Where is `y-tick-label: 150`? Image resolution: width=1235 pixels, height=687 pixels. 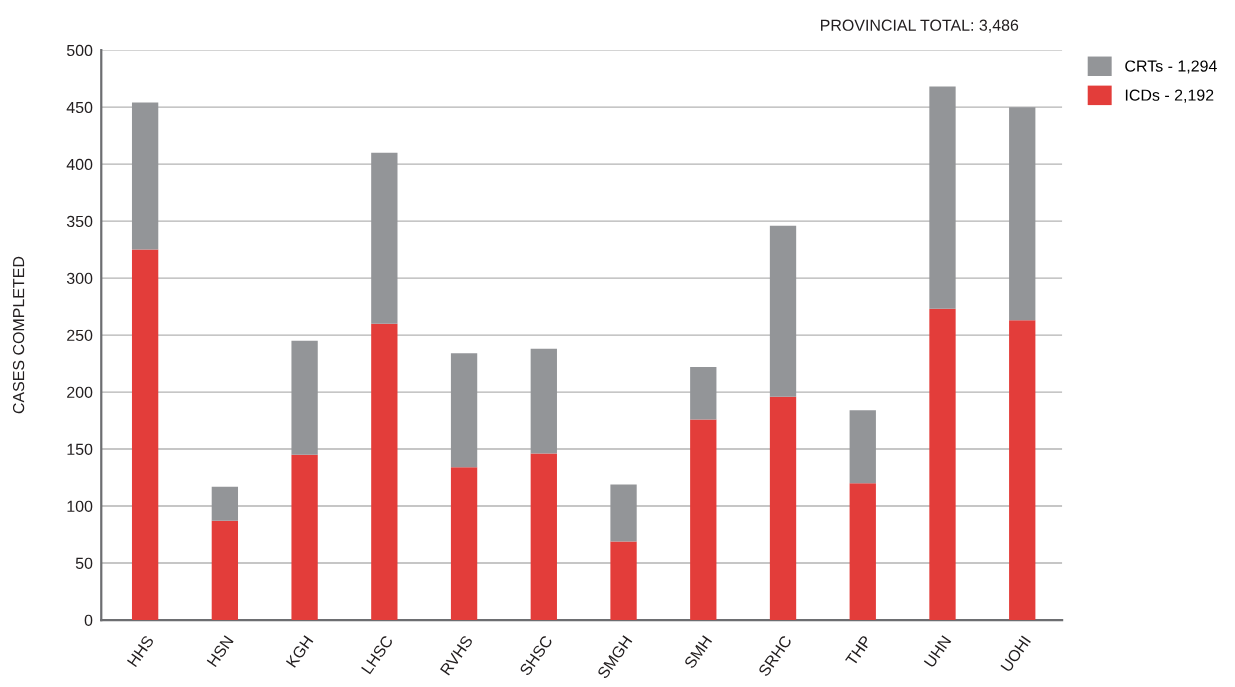 y-tick-label: 150 is located at coordinates (80, 449).